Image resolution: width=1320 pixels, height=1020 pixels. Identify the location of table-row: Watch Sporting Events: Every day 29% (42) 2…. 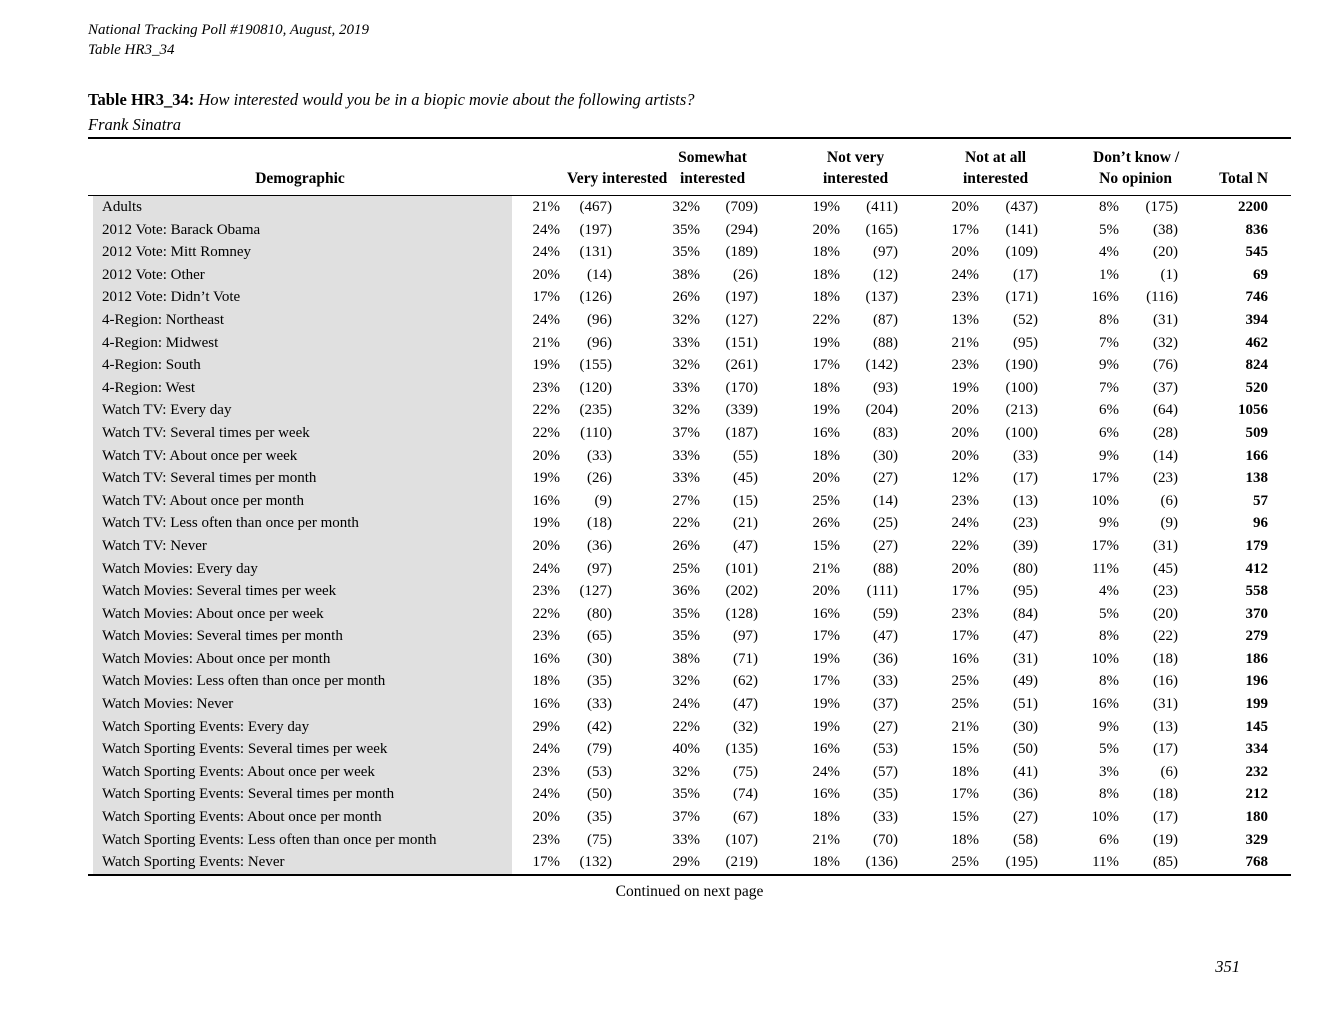
(689, 727).